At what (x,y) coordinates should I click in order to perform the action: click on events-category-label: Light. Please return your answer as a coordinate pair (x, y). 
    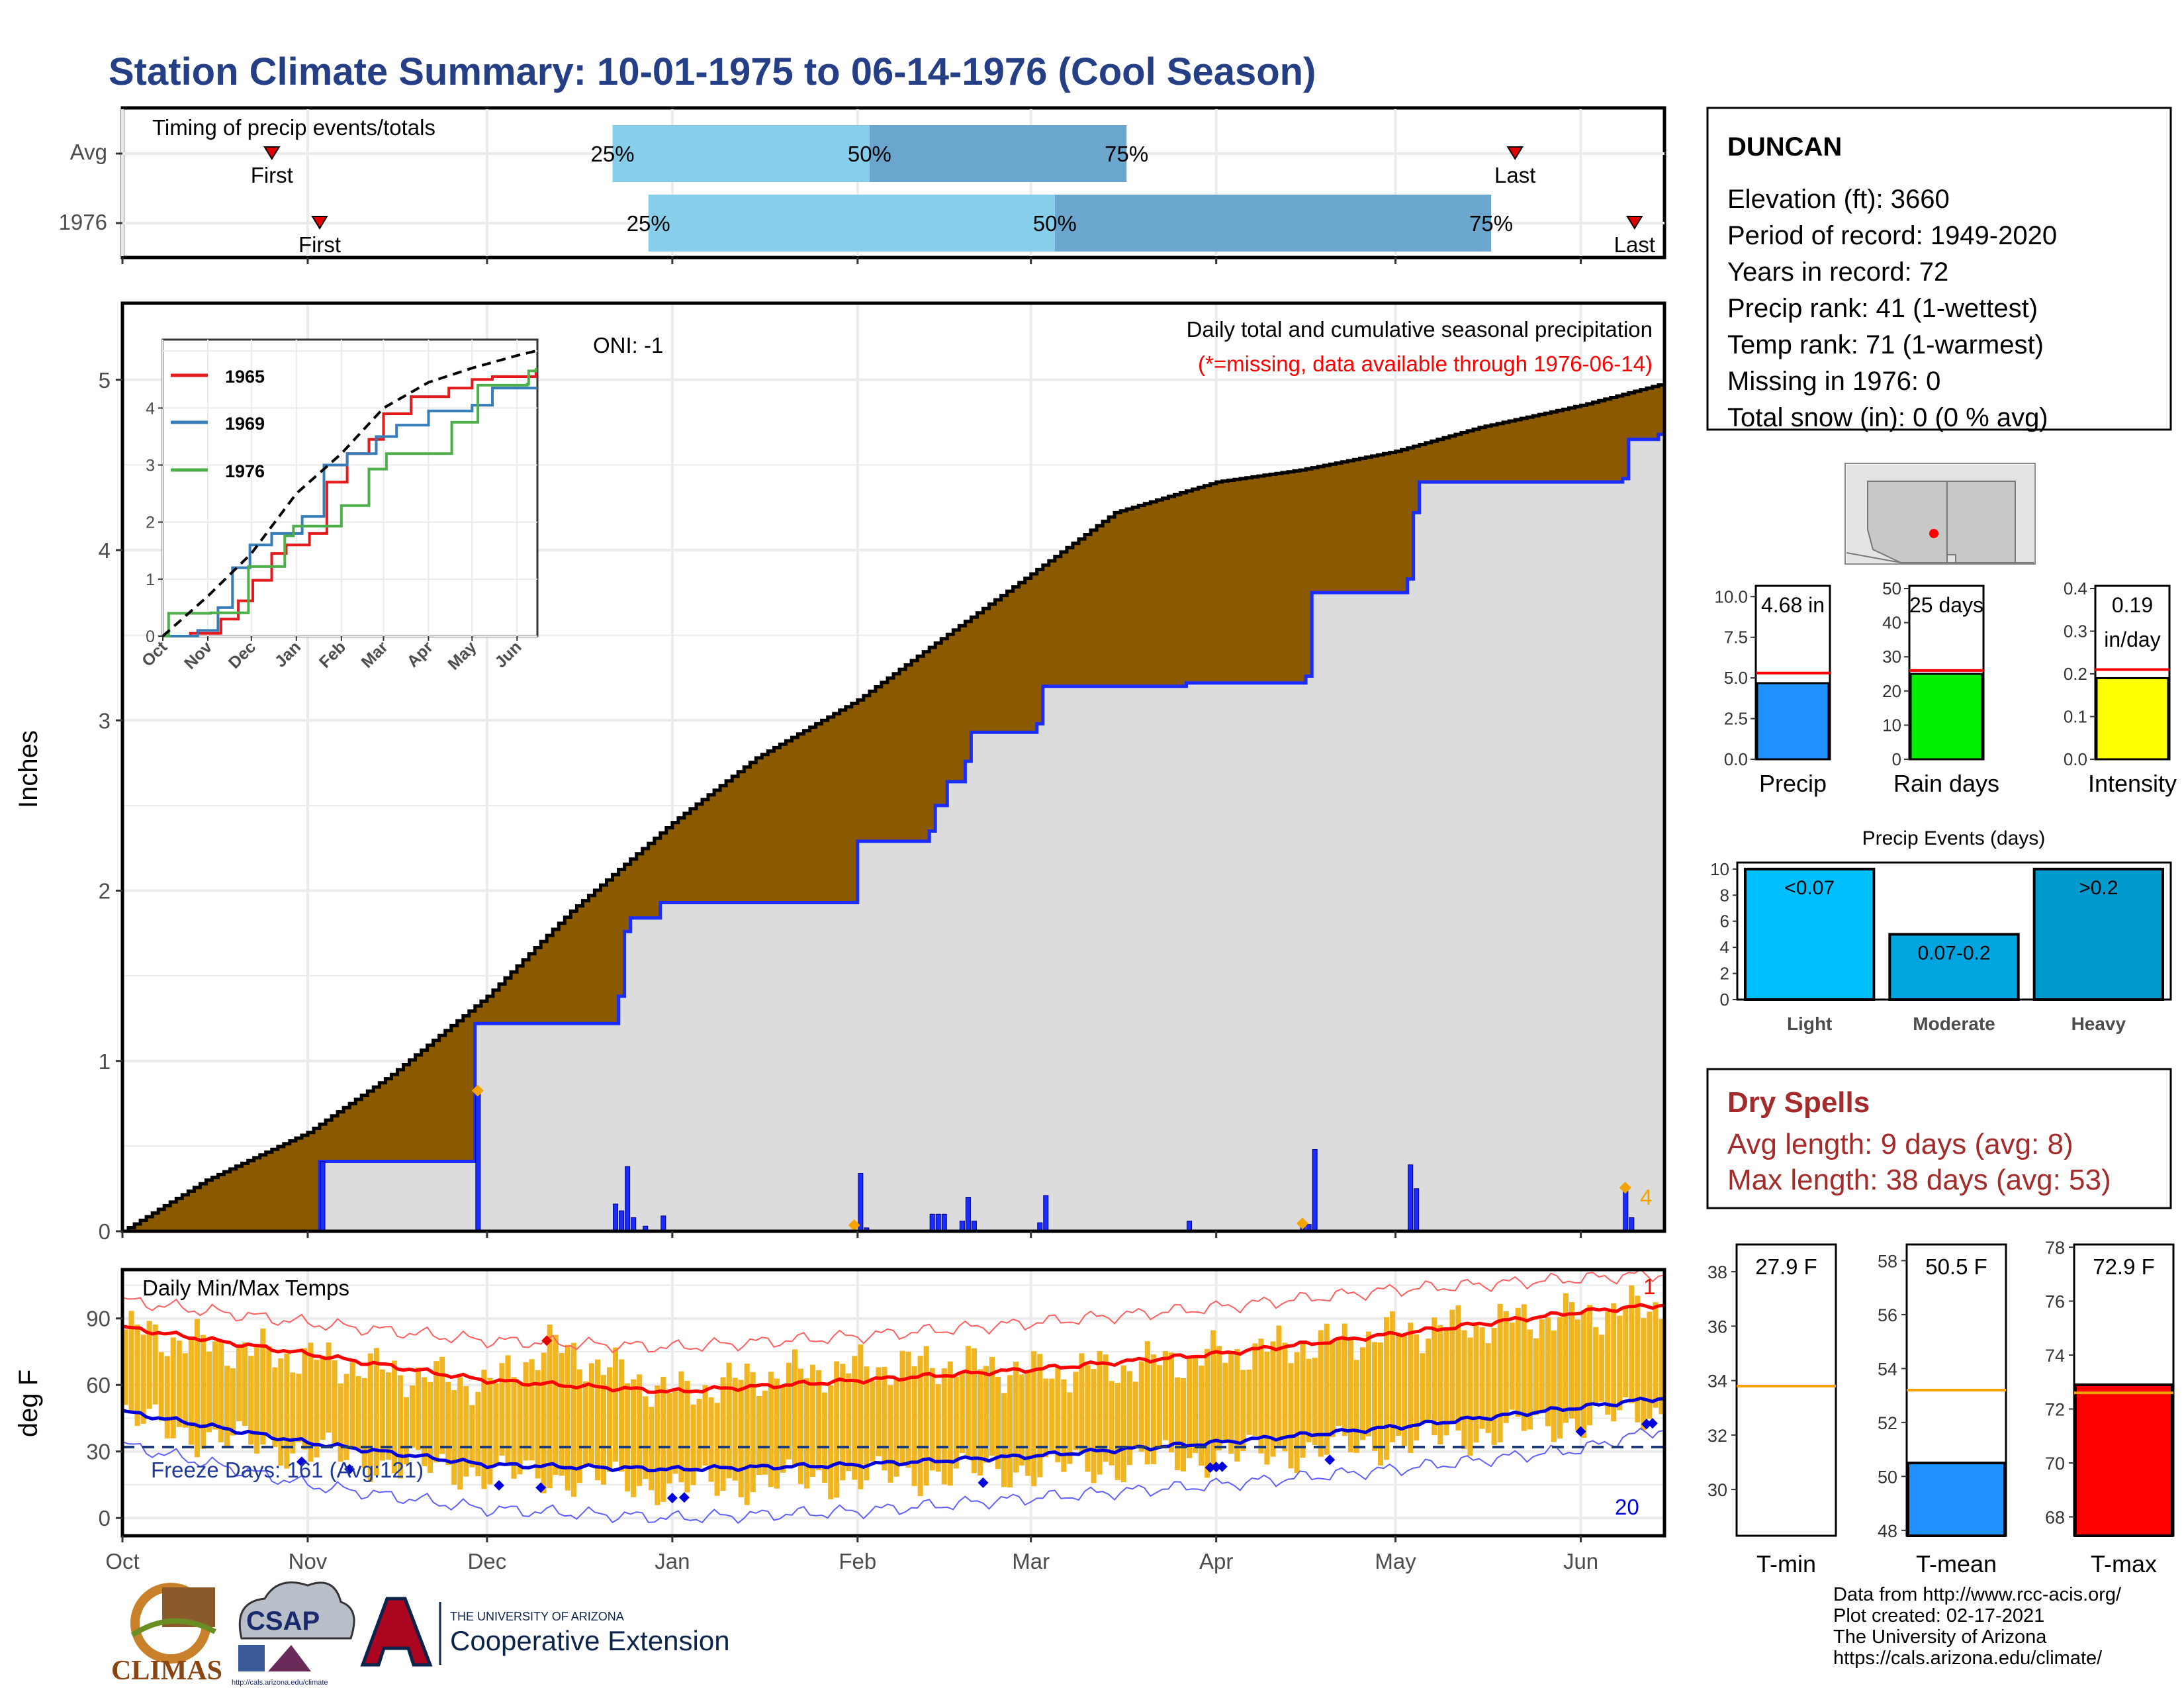
    Looking at the image, I should click on (1809, 1023).